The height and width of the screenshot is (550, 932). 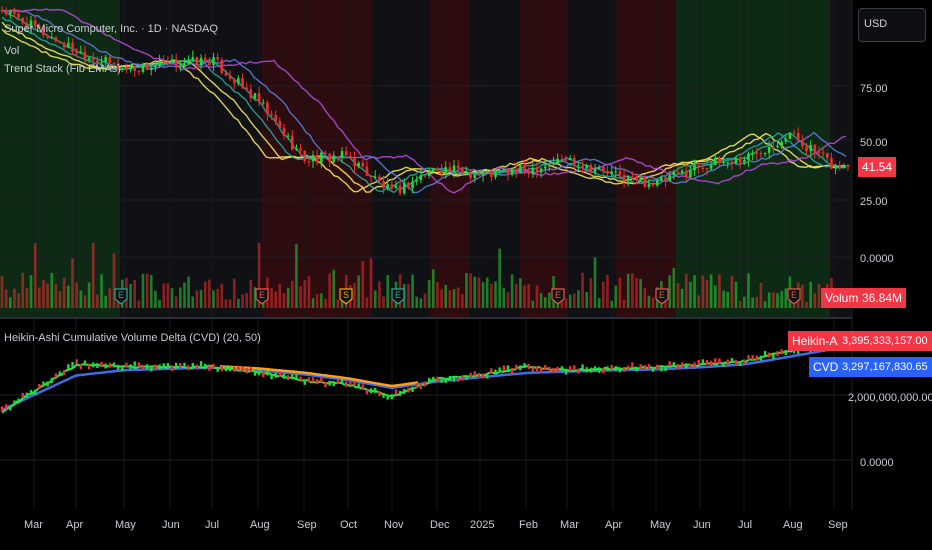 I want to click on time-tick: Jul, so click(x=212, y=525).